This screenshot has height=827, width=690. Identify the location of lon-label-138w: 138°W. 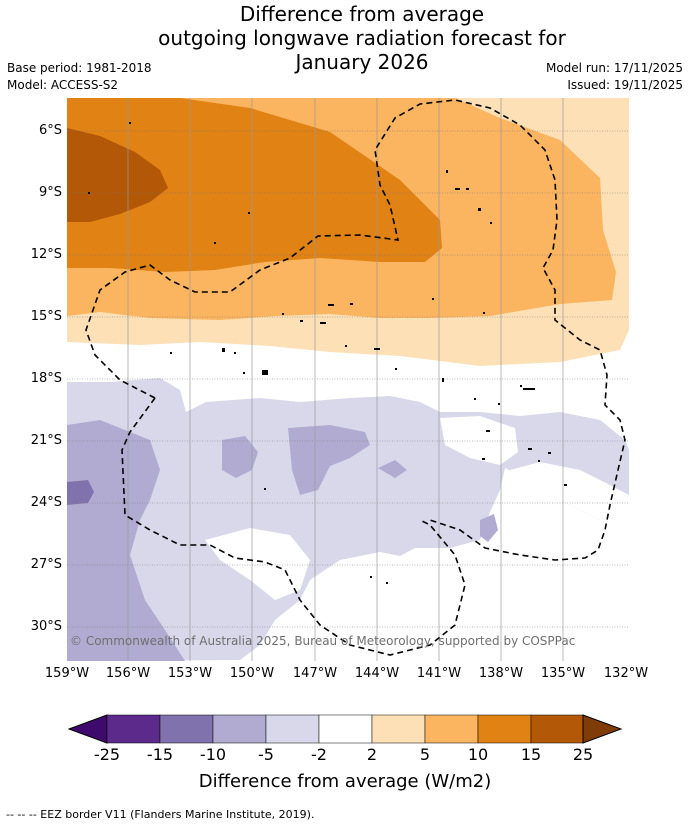
(501, 673).